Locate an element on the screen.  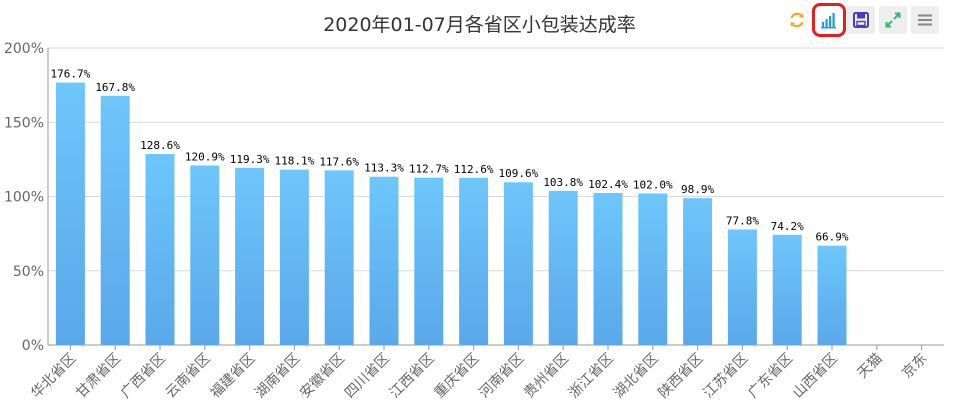
fullscreen-button is located at coordinates (893, 20).